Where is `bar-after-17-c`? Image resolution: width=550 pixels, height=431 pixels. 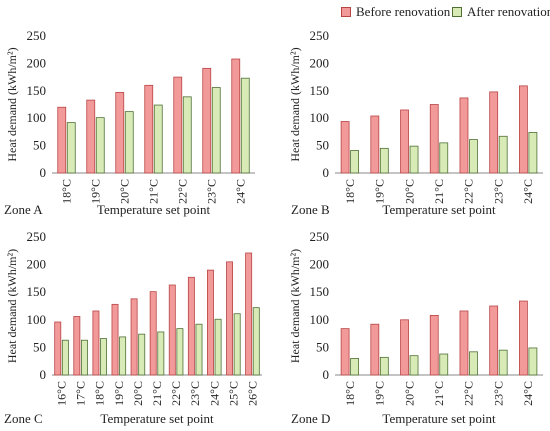
bar-after-17-c is located at coordinates (84, 357).